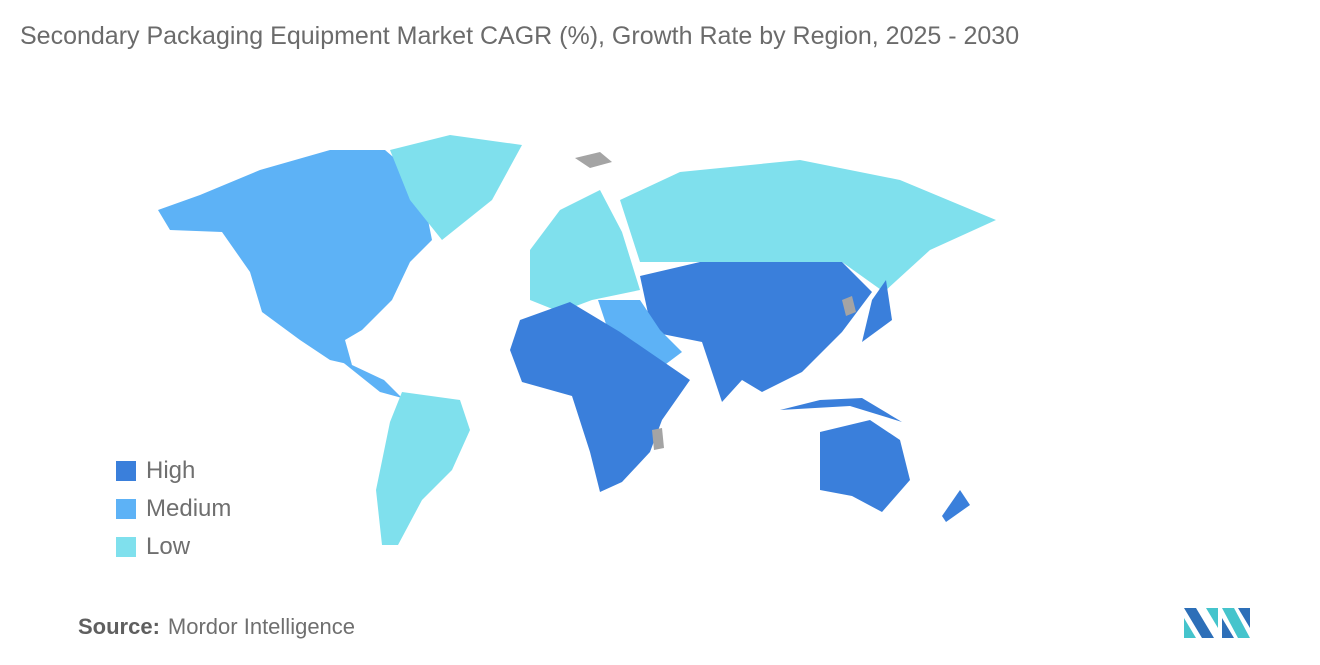 The height and width of the screenshot is (665, 1320). I want to click on legend-item-low: Low, so click(173, 547).